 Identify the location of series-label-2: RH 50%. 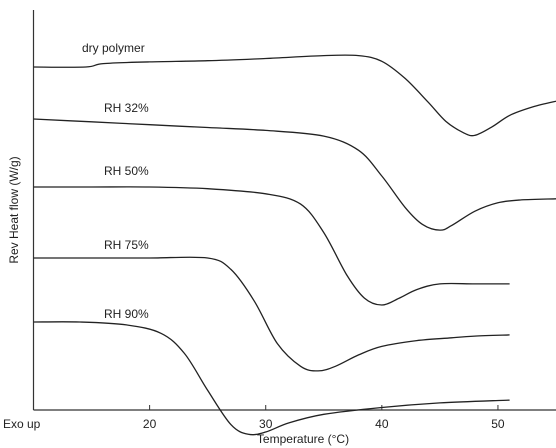
(126, 171).